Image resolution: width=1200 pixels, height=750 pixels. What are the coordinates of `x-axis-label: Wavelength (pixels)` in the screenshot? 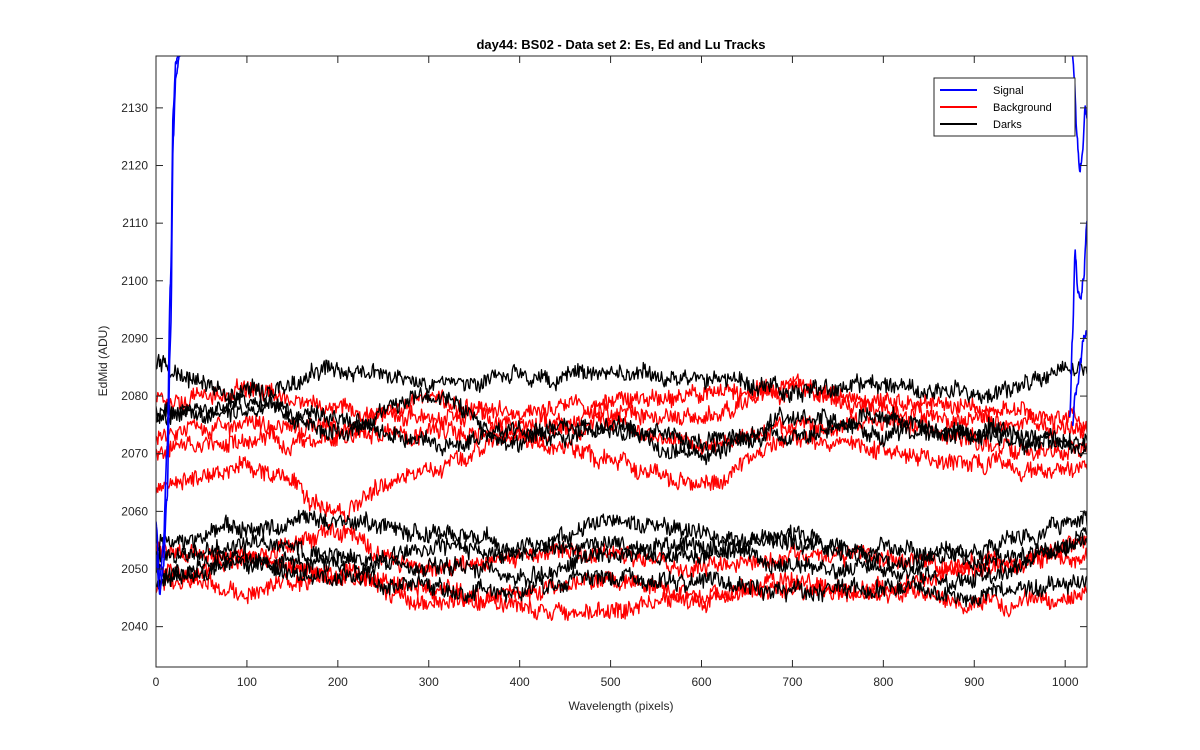 It's located at (621, 706).